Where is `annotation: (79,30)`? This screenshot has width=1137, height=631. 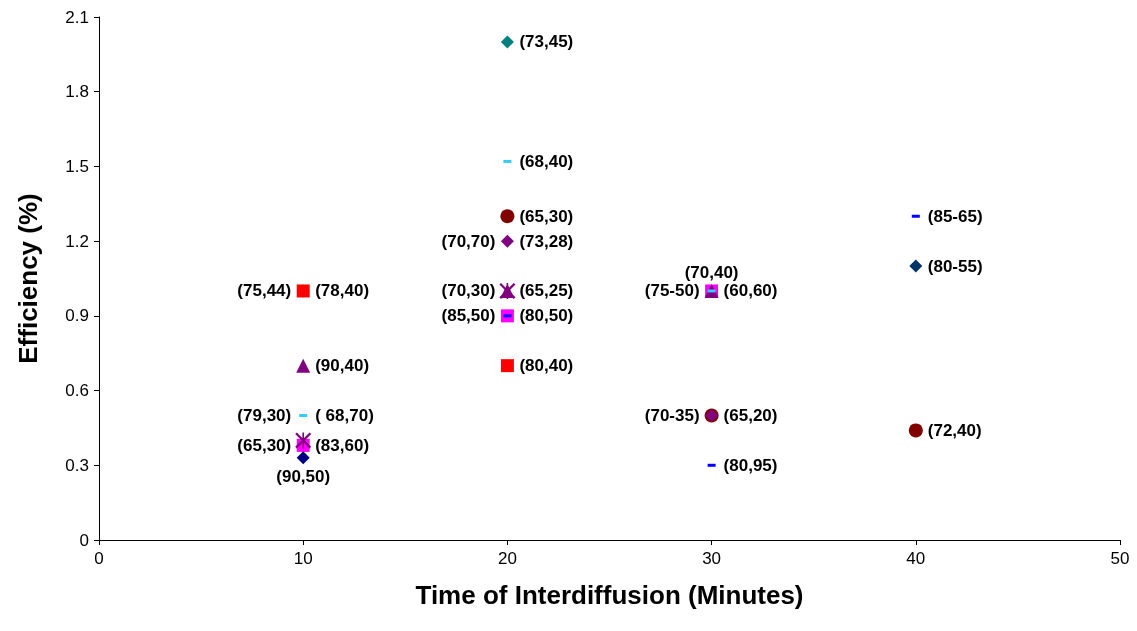 annotation: (79,30) is located at coordinates (264, 415).